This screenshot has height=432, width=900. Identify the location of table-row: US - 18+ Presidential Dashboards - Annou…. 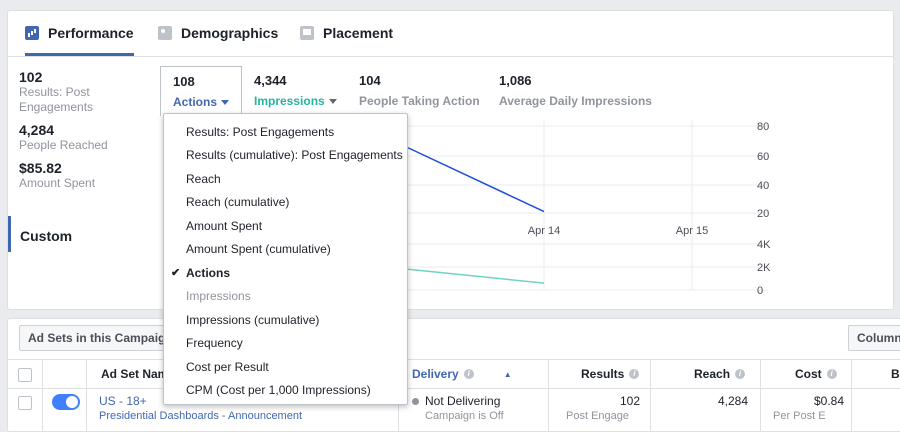
(454, 409).